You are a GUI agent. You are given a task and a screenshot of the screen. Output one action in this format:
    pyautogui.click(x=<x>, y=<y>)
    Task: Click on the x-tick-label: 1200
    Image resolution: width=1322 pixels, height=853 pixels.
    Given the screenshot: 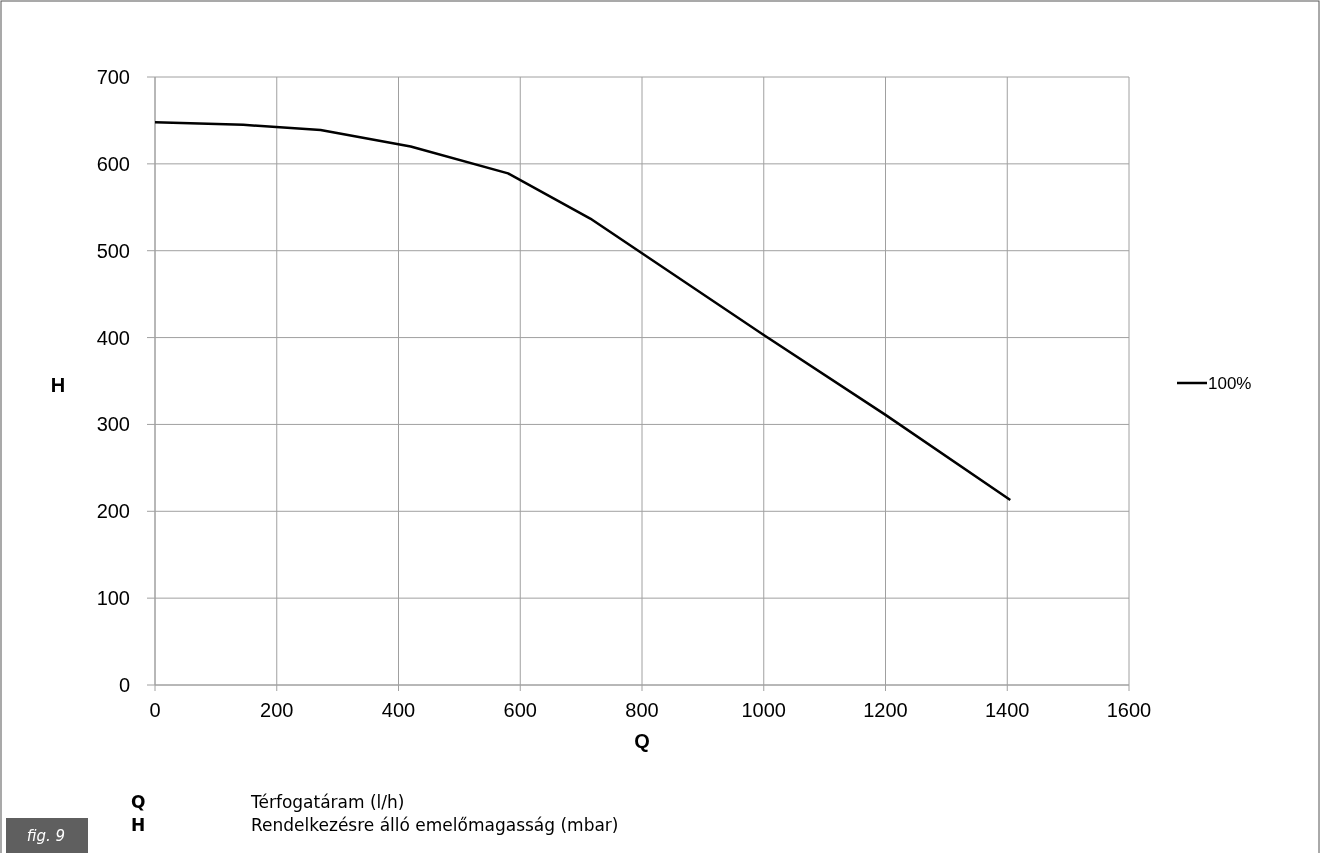 What is the action you would take?
    pyautogui.click(x=885, y=710)
    